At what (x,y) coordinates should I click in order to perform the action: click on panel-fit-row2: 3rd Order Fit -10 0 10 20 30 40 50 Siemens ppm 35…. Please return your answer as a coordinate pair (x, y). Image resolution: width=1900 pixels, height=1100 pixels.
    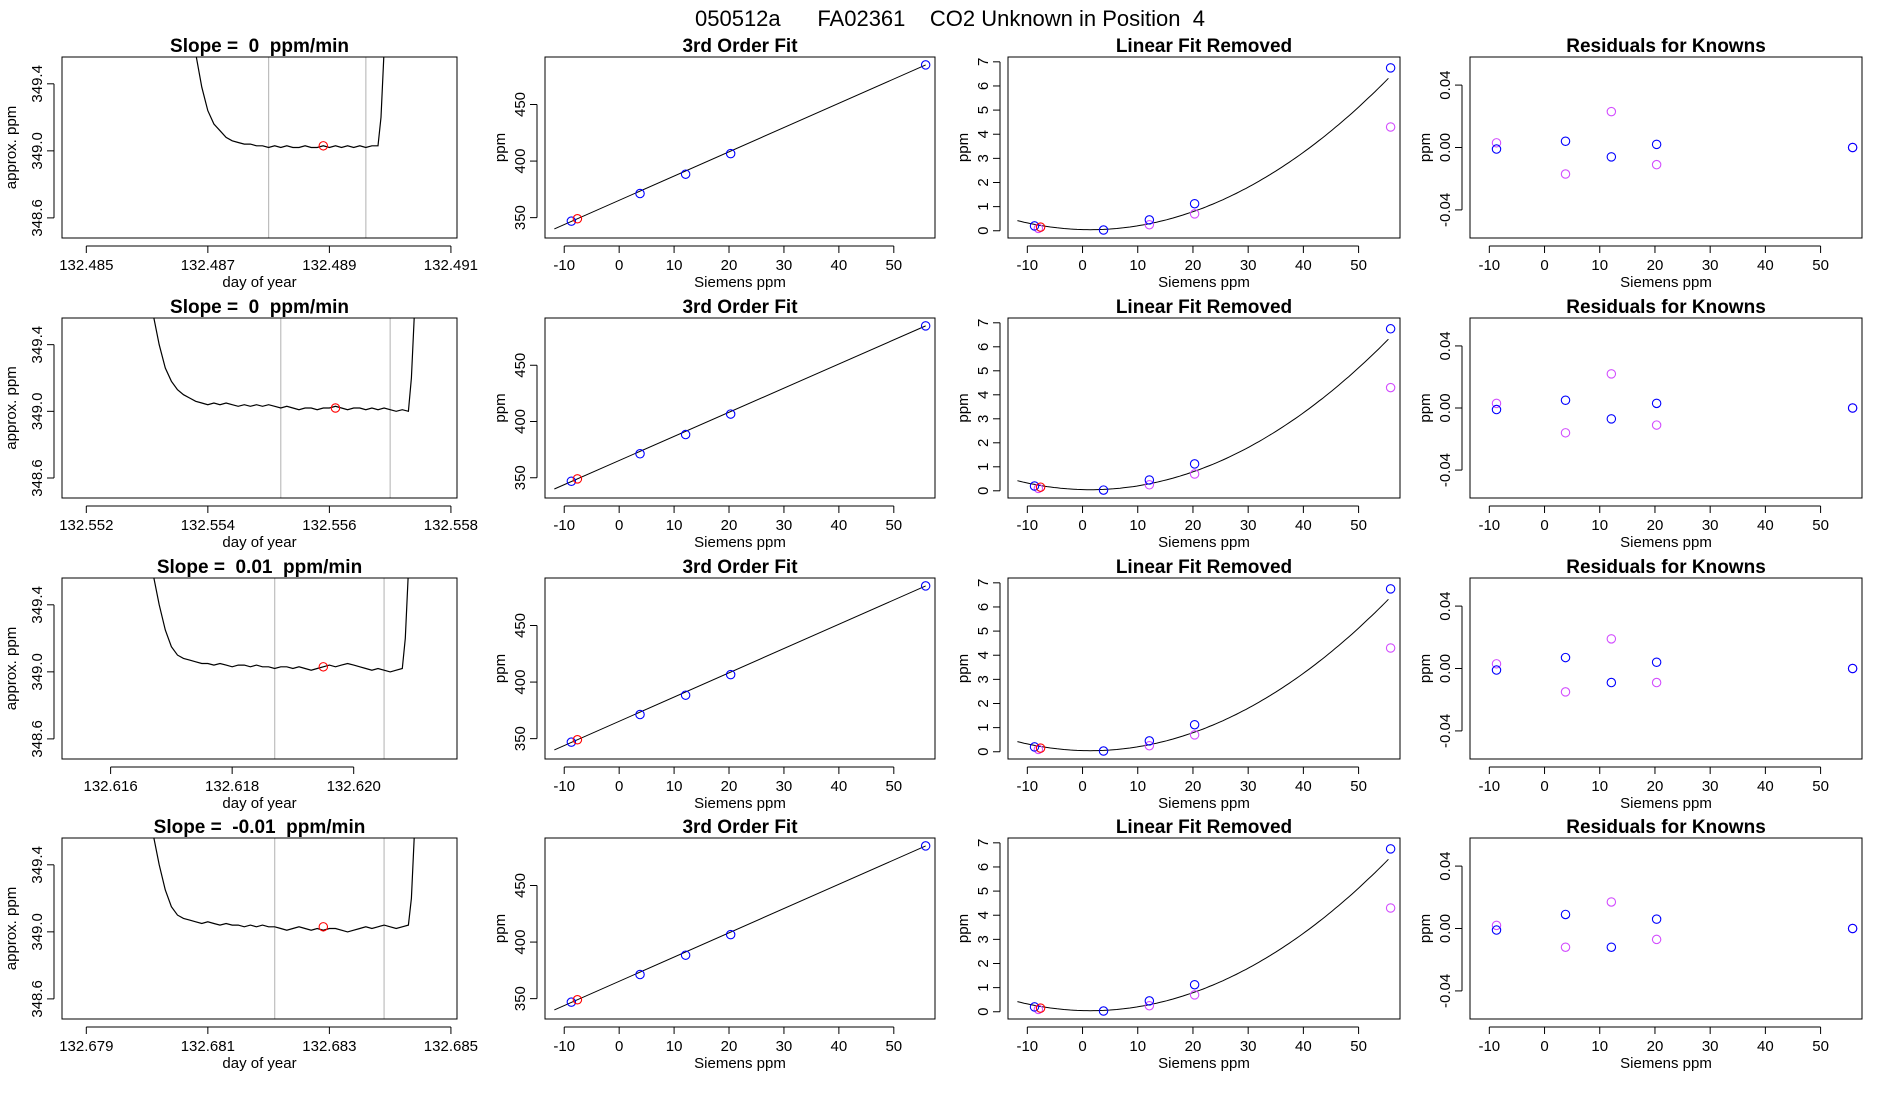
    Looking at the image, I should click on (714, 684).